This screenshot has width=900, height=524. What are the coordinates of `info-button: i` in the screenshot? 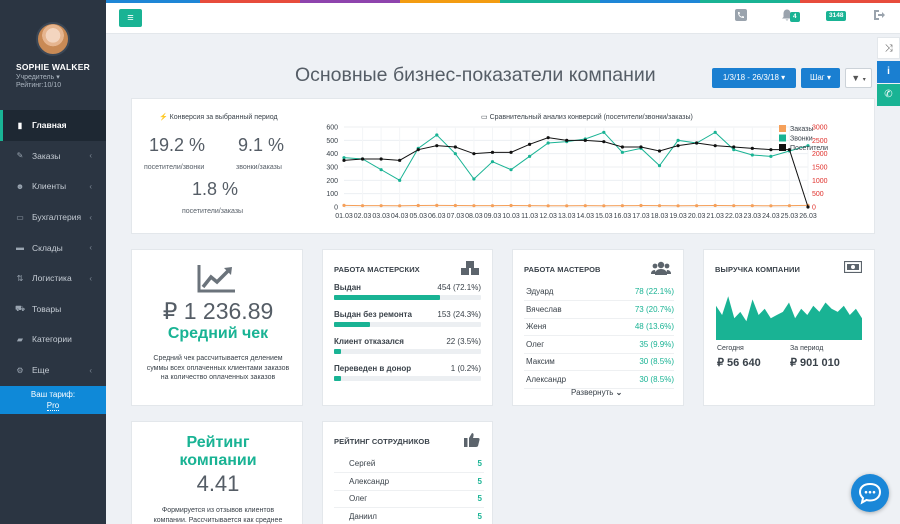 It's located at (888, 72).